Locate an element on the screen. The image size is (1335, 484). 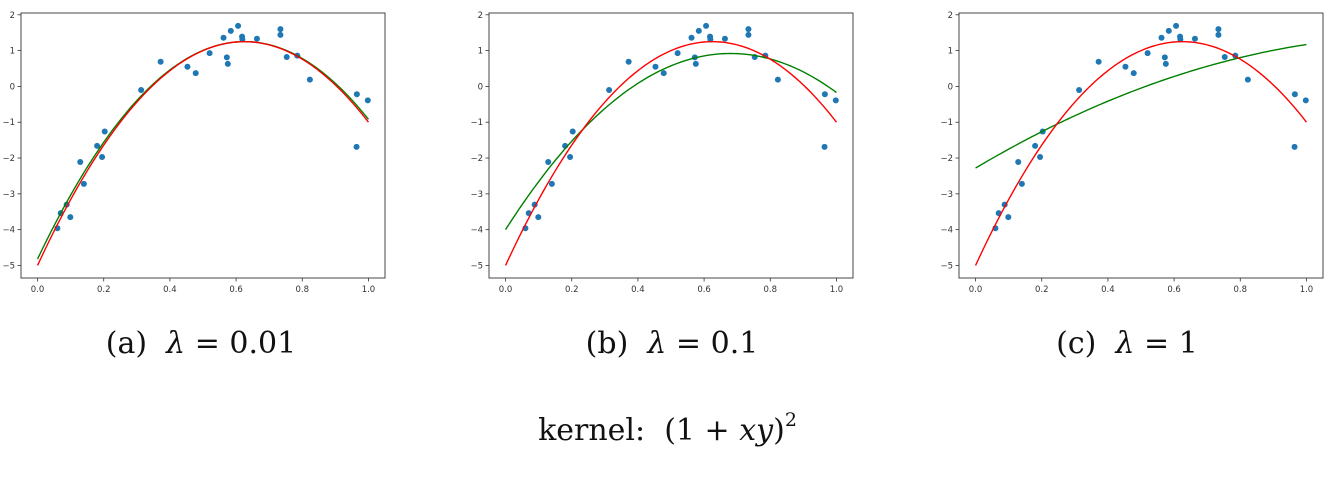
caption-b-value: 0.1 is located at coordinates (734, 343).